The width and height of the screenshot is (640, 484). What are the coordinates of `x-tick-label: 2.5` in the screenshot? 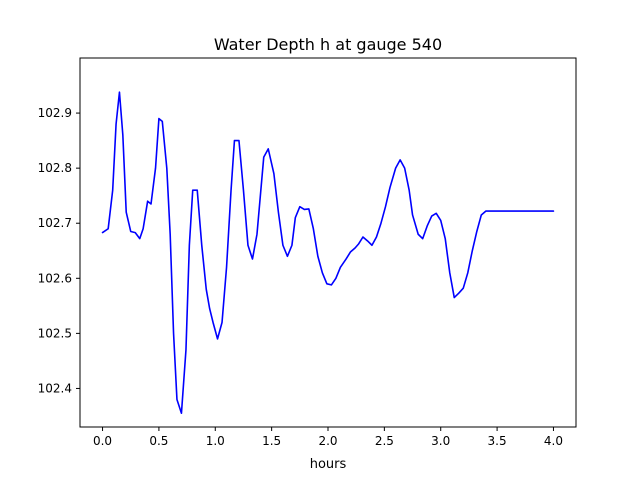 It's located at (384, 441).